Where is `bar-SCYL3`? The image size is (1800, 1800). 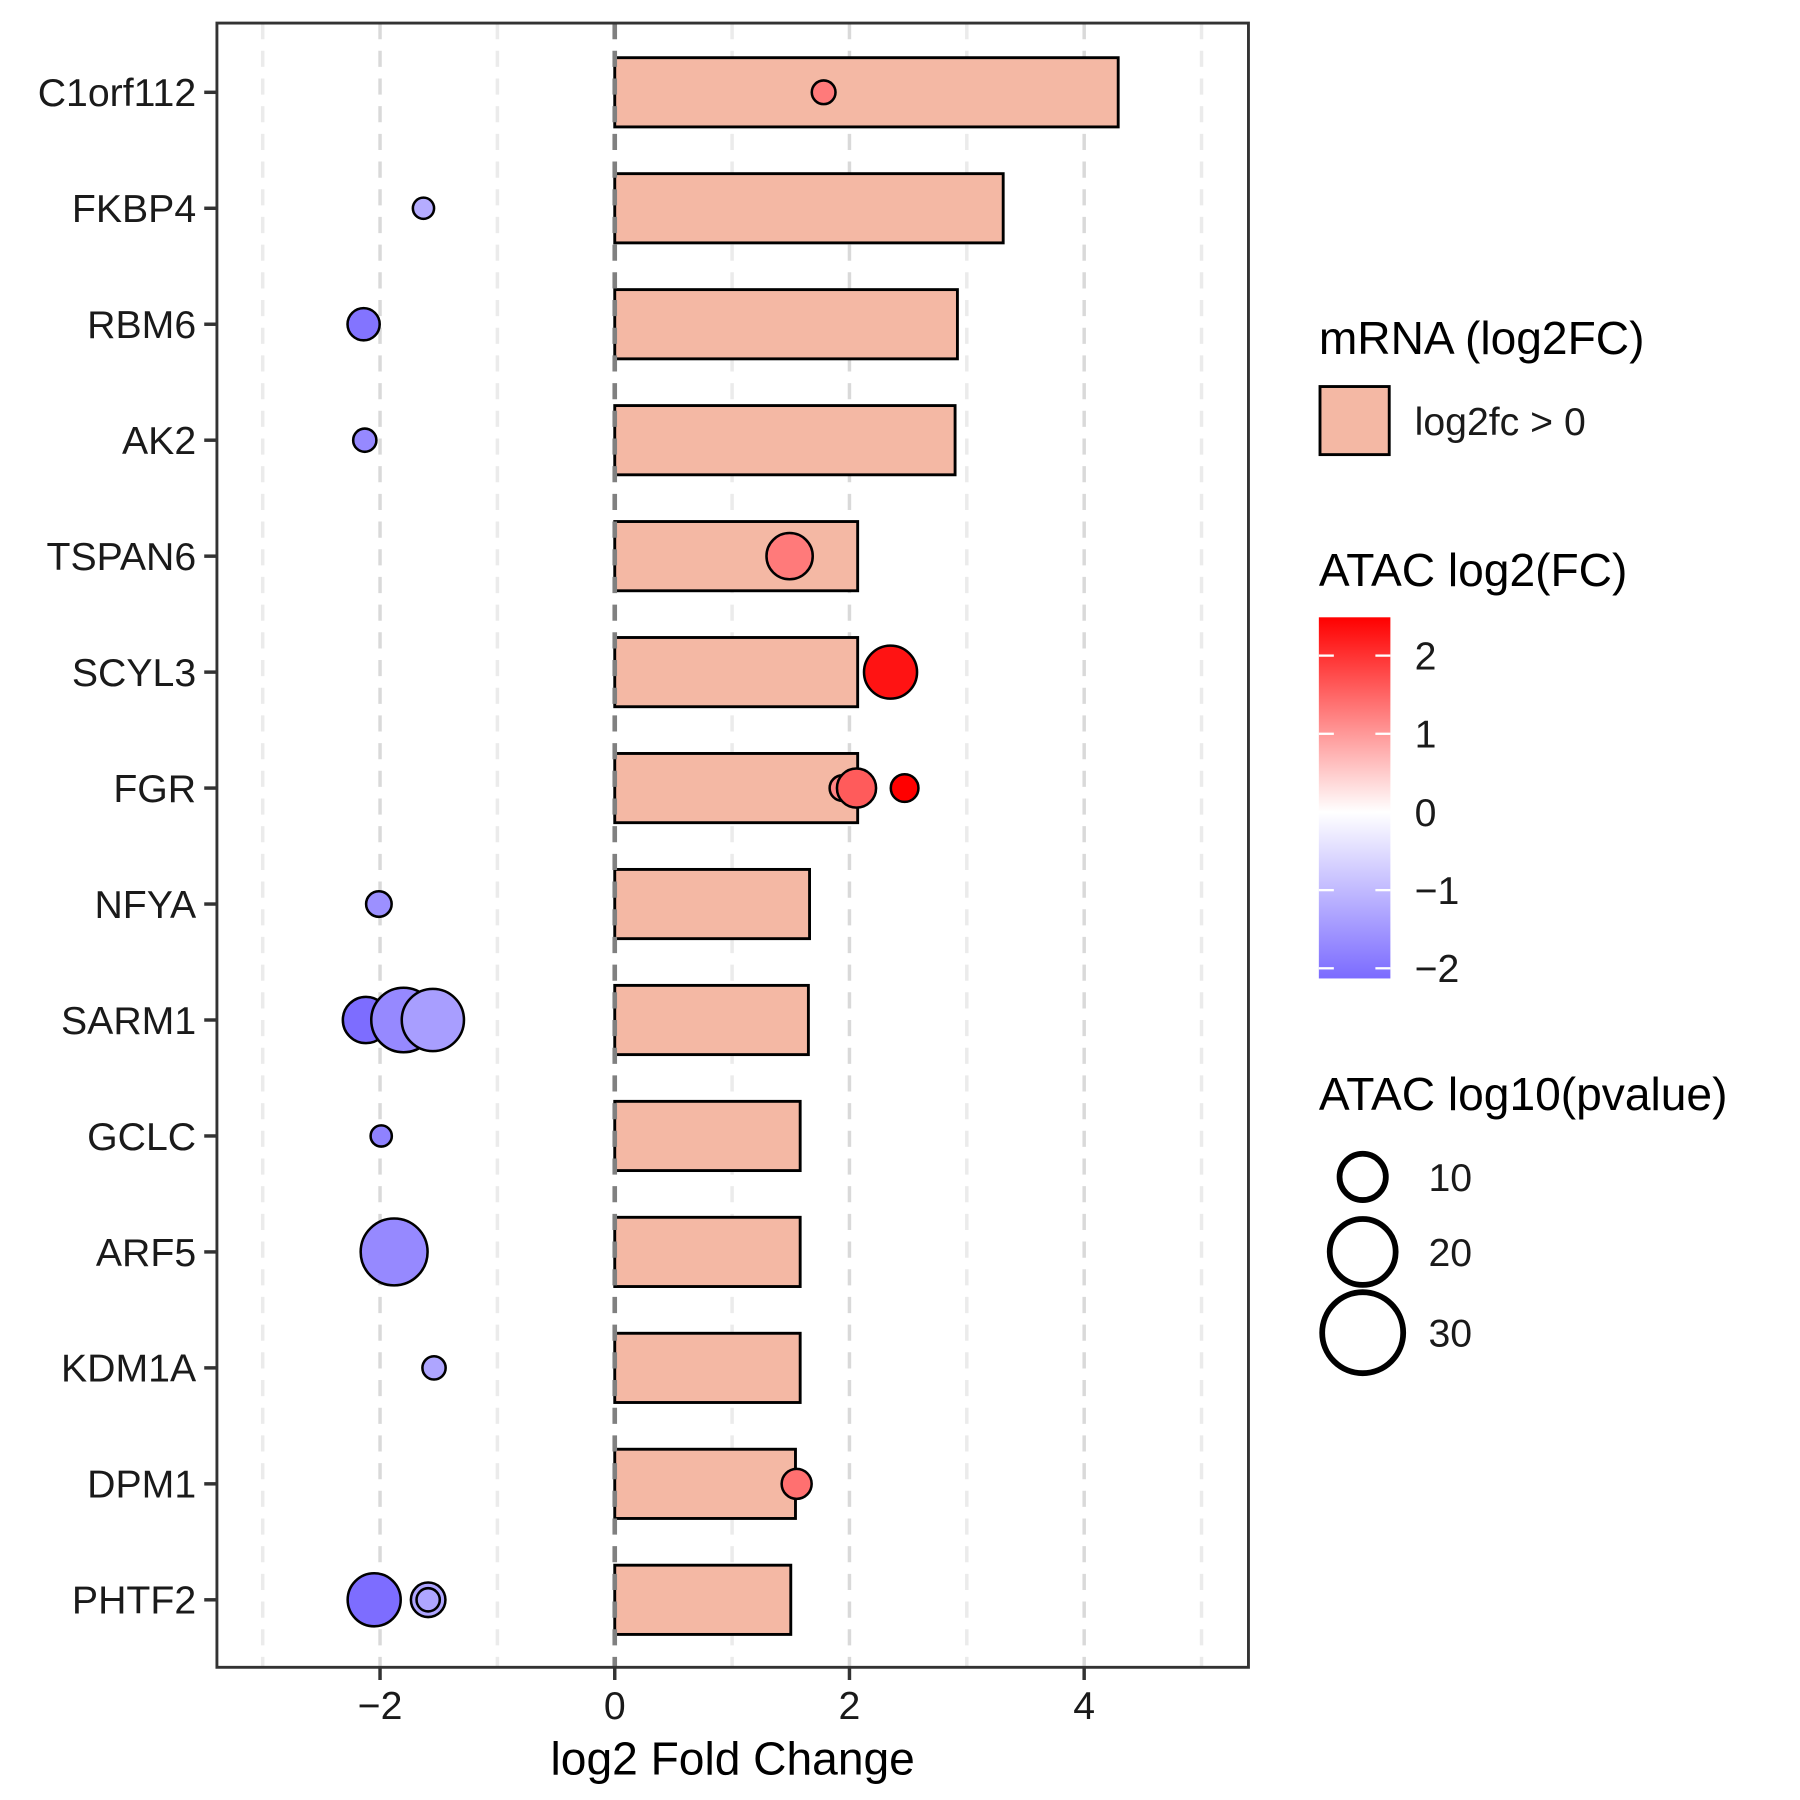 bar-SCYL3 is located at coordinates (736, 672).